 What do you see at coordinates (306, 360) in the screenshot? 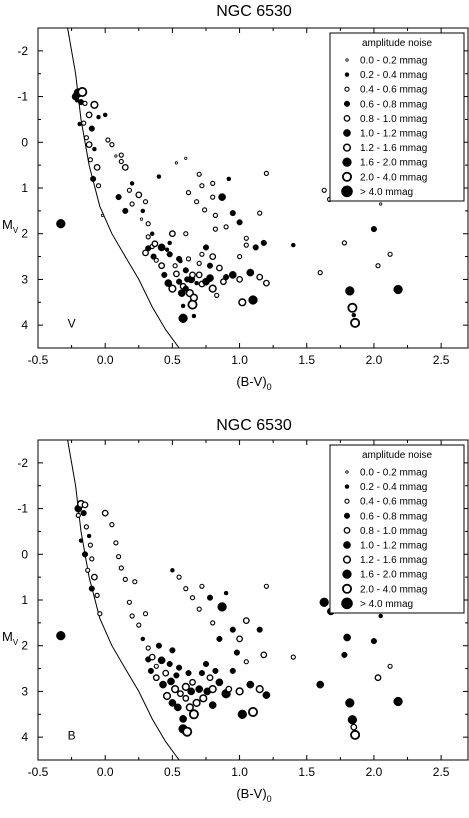
I see `x-tick-label: 1.5` at bounding box center [306, 360].